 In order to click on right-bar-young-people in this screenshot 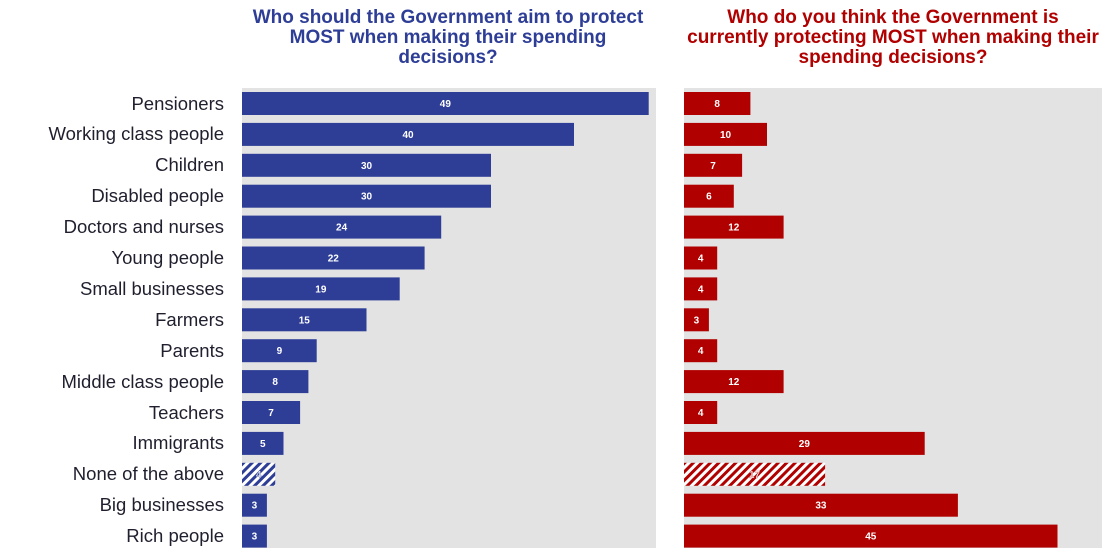, I will do `click(701, 258)`.